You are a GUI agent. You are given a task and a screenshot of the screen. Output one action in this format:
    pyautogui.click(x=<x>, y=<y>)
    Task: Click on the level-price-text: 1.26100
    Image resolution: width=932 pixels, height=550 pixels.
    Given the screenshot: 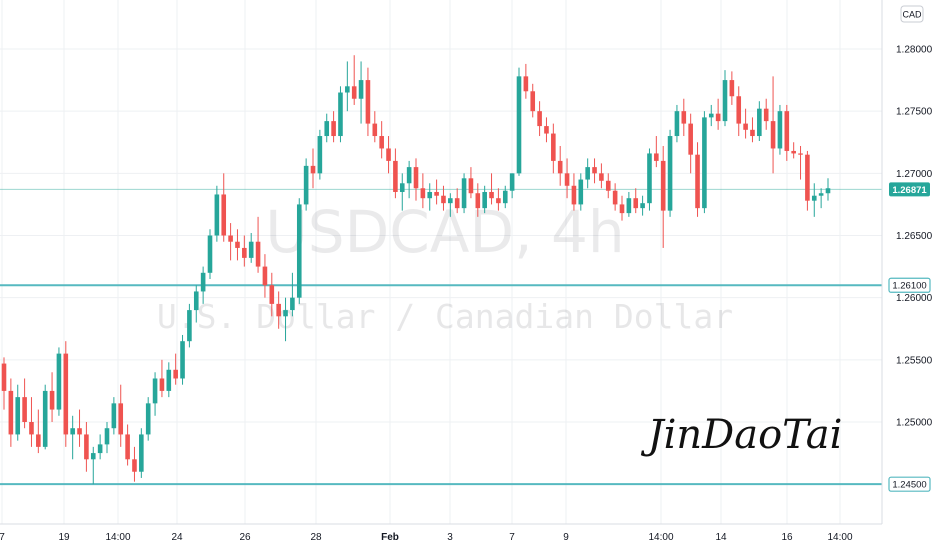 What is the action you would take?
    pyautogui.click(x=909, y=286)
    